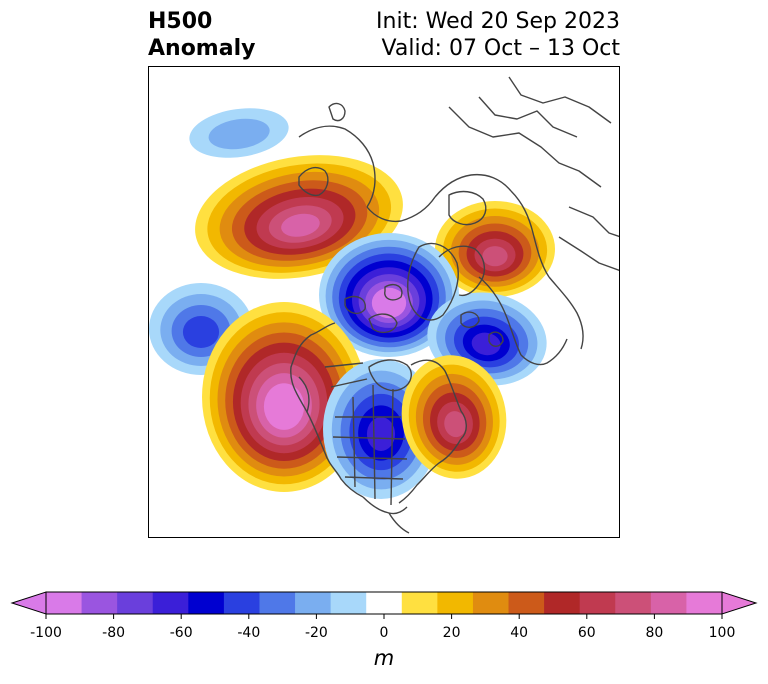  What do you see at coordinates (654, 633) in the screenshot?
I see `colorbar-tick-label: 80` at bounding box center [654, 633].